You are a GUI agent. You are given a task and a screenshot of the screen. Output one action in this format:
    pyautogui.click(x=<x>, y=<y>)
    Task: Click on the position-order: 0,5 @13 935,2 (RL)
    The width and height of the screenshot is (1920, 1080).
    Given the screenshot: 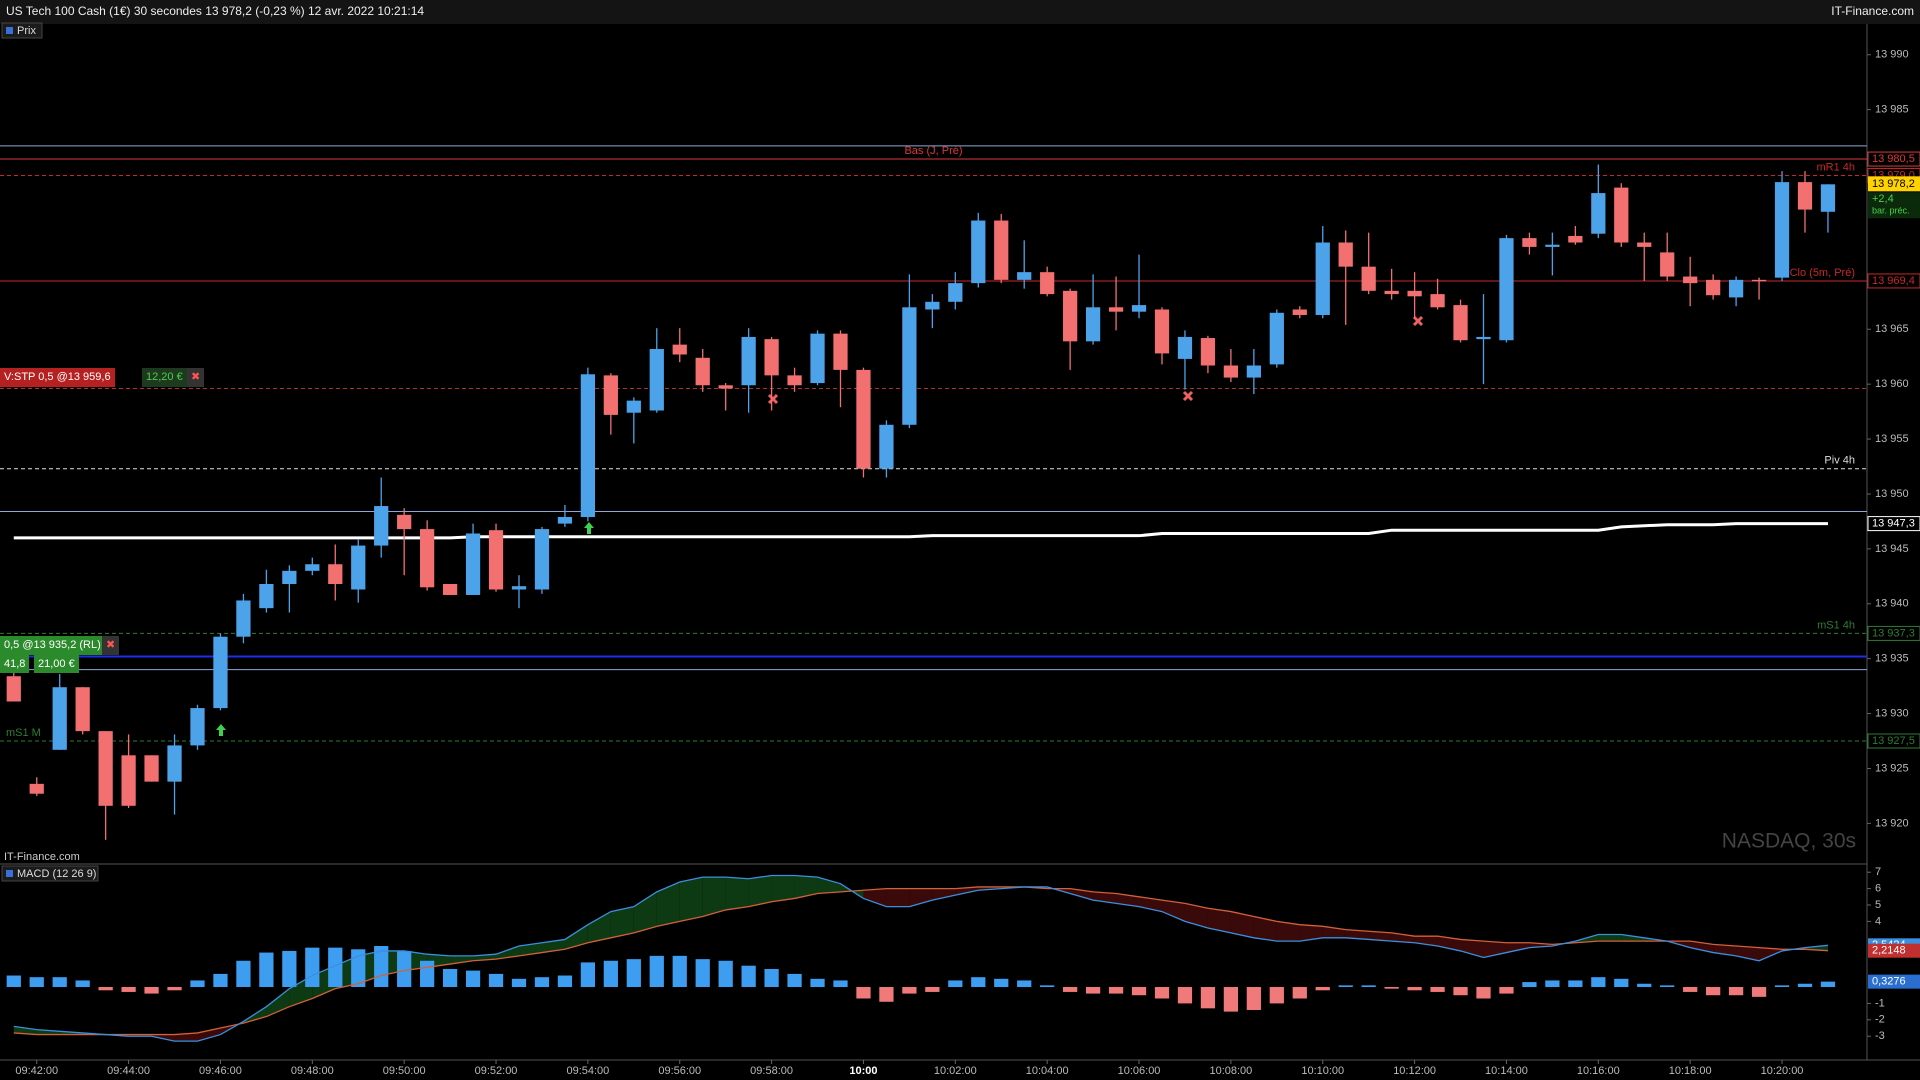 What is the action you would take?
    pyautogui.click(x=52, y=645)
    